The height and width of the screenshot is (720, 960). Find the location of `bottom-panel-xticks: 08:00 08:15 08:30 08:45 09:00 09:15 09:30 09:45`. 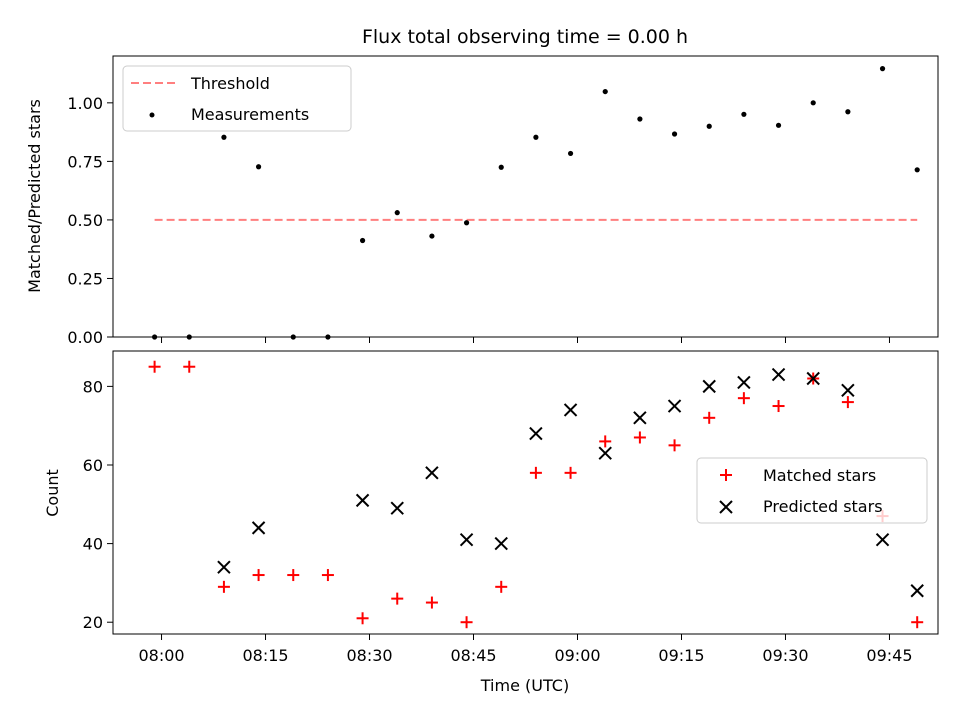

bottom-panel-xticks: 08:00 08:15 08:30 08:45 09:00 09:15 09:30 09:45 is located at coordinates (525, 649).